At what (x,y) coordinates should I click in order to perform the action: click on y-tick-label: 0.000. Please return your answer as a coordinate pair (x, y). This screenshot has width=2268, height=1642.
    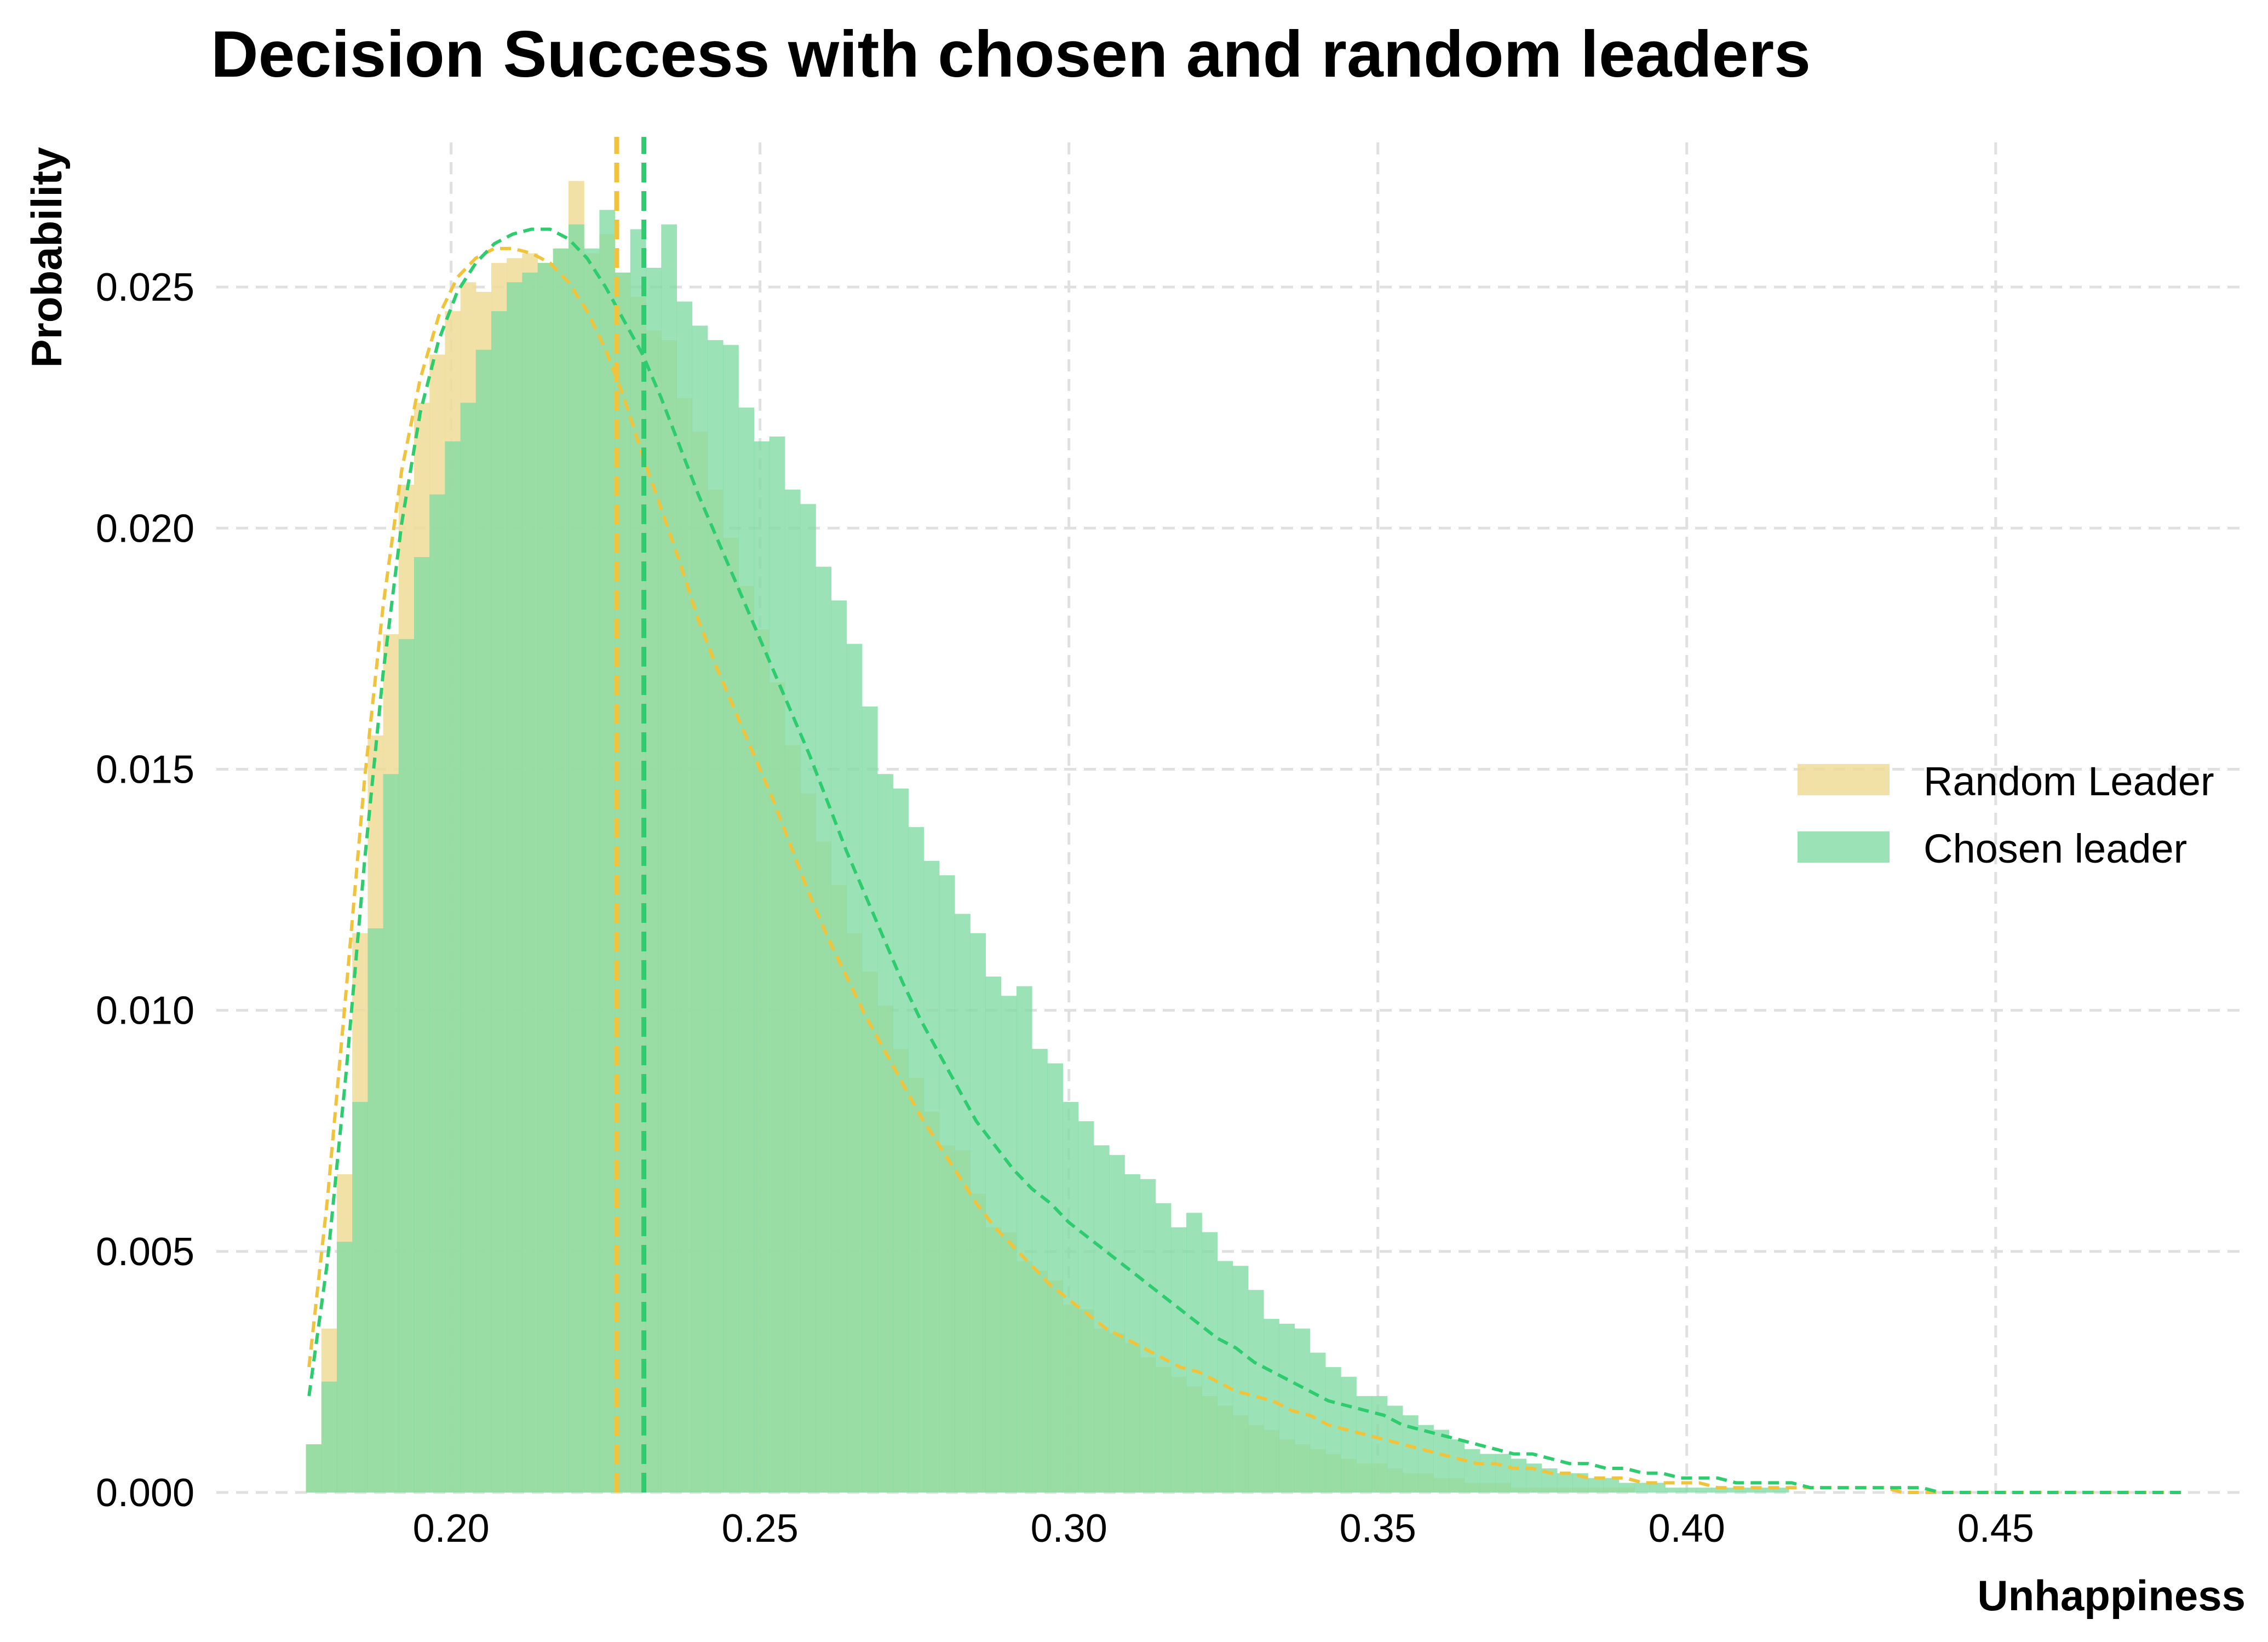
    Looking at the image, I should click on (145, 1493).